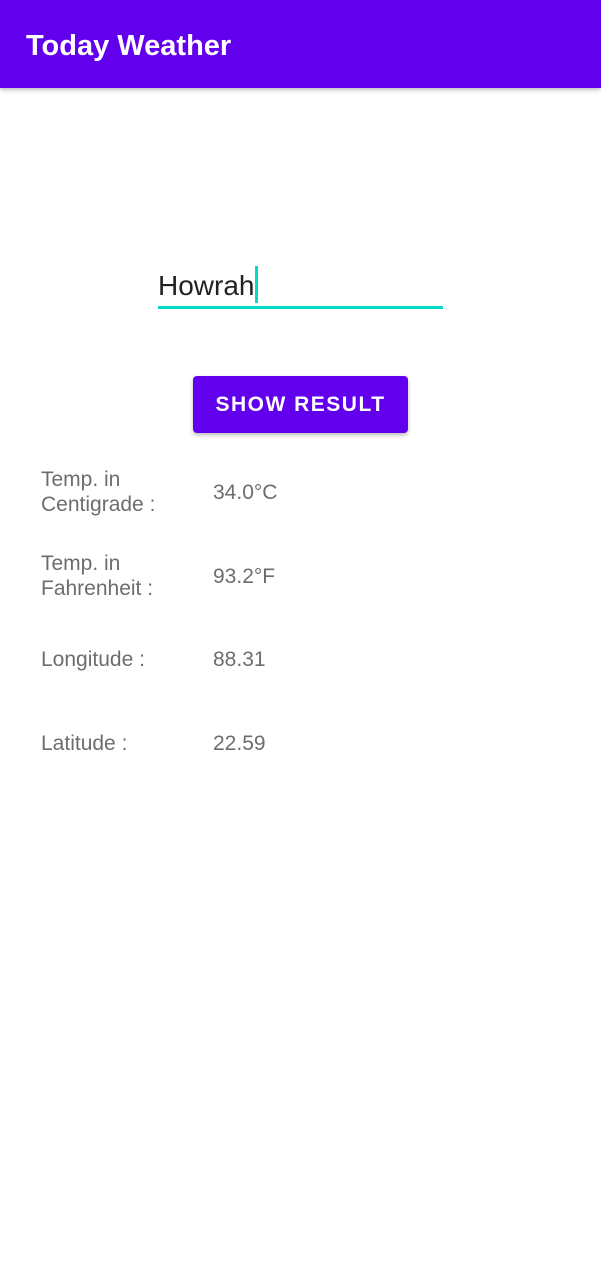  I want to click on longitude-label: Longitude :, so click(93, 659).